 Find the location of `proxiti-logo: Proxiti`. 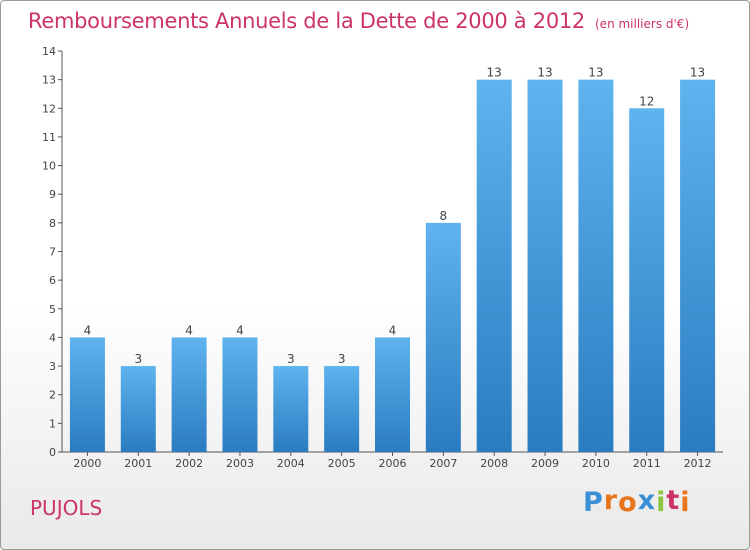

proxiti-logo: Proxiti is located at coordinates (637, 501).